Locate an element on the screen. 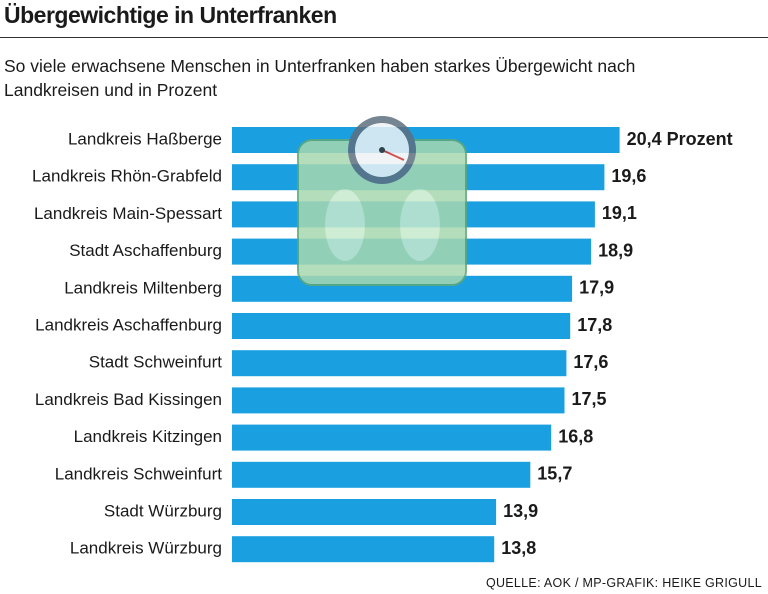 The image size is (768, 594). value-label: 15,7 is located at coordinates (554, 474).